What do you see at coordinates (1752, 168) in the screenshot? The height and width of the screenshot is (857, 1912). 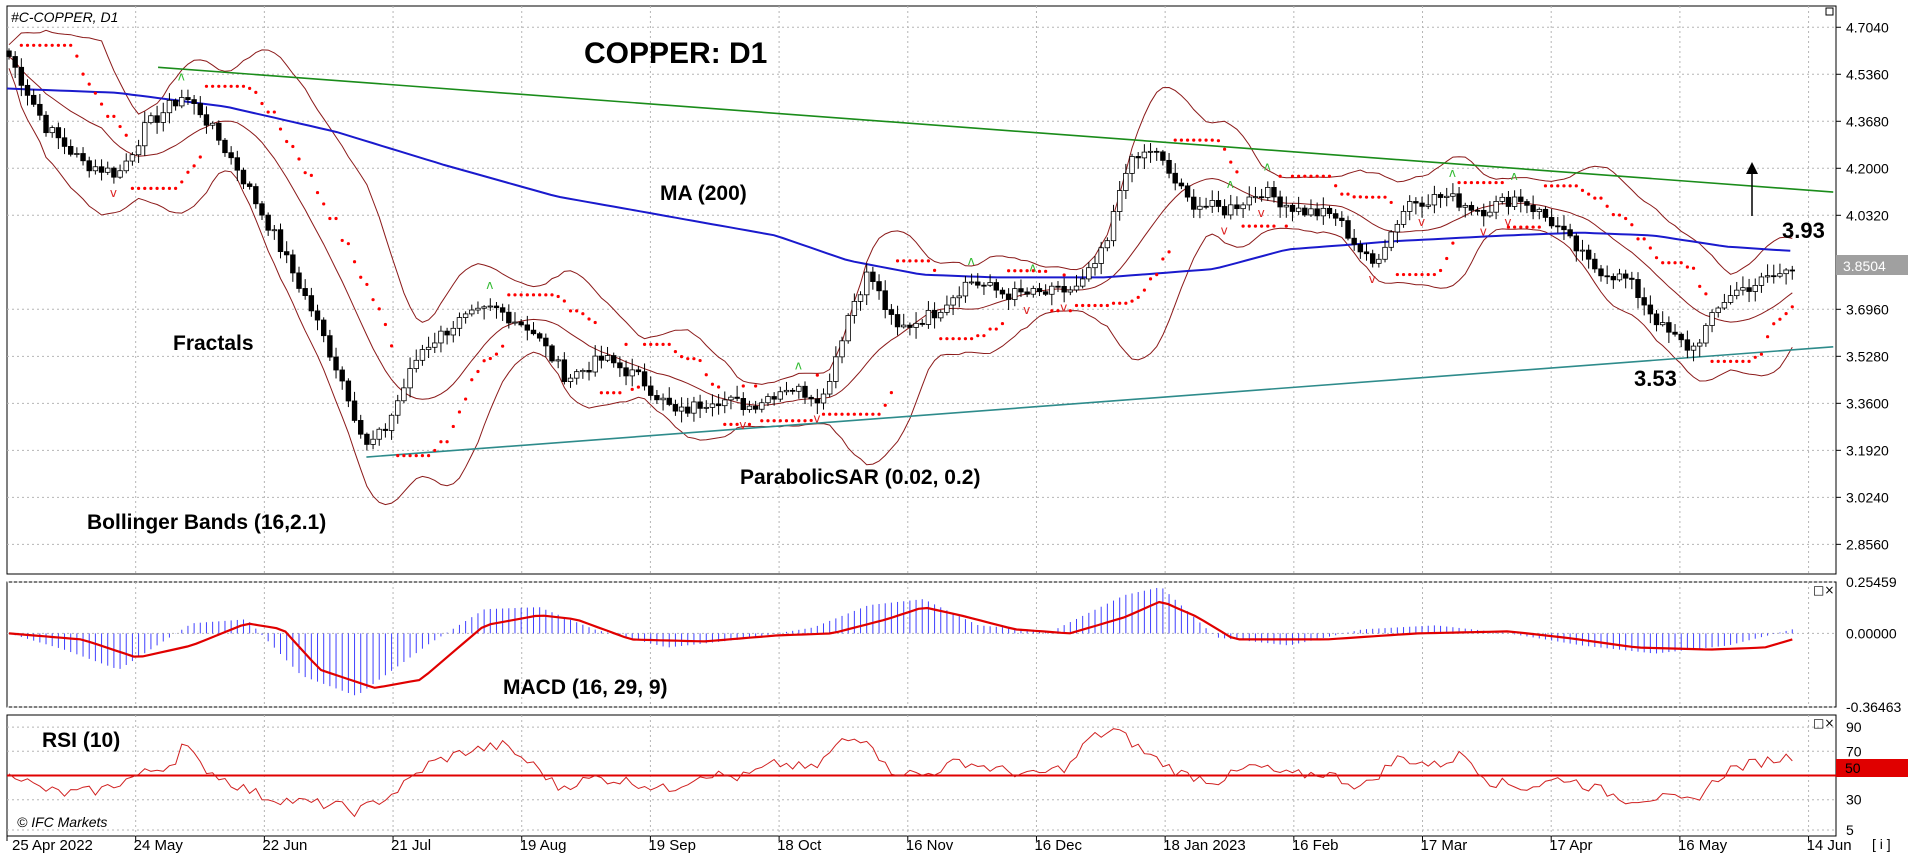 I see `up-arrow-head-icon` at bounding box center [1752, 168].